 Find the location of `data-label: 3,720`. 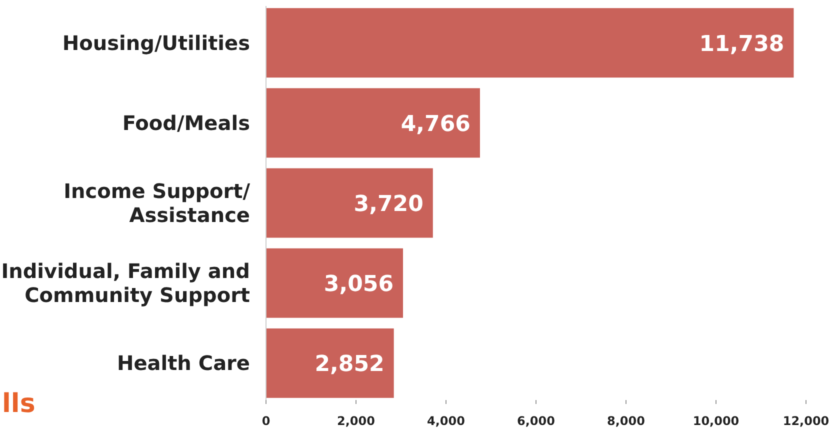

data-label: 3,720 is located at coordinates (389, 204).